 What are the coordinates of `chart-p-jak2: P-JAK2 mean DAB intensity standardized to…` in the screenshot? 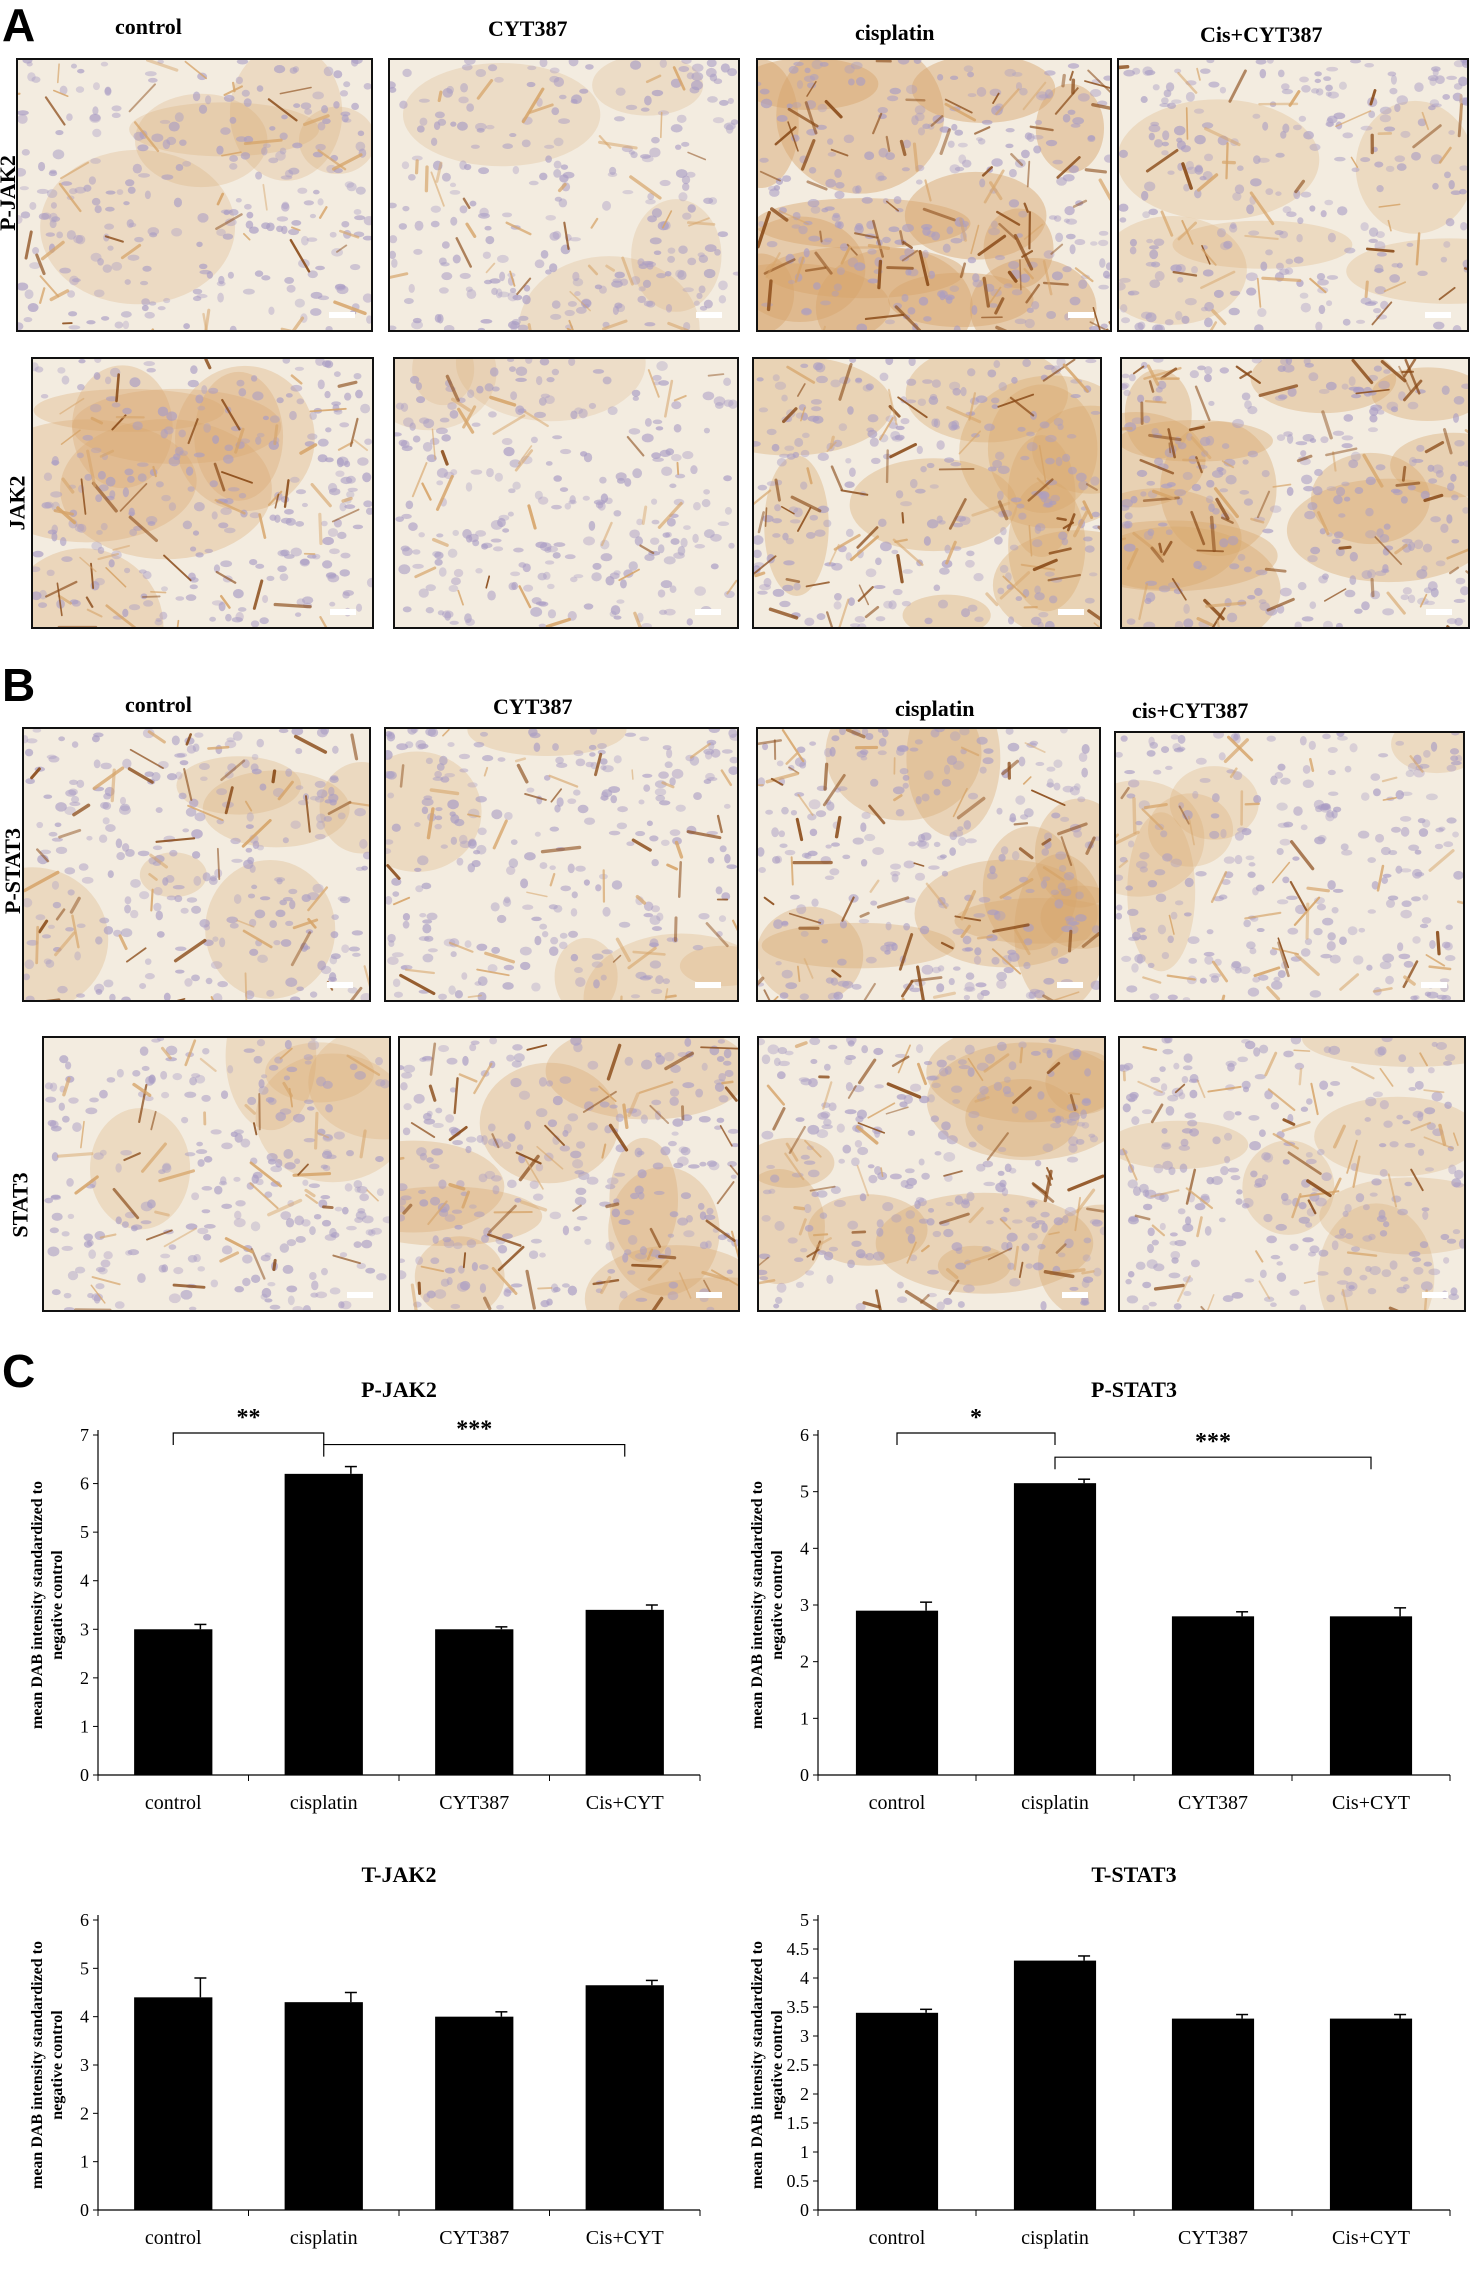 It's located at (365, 1595).